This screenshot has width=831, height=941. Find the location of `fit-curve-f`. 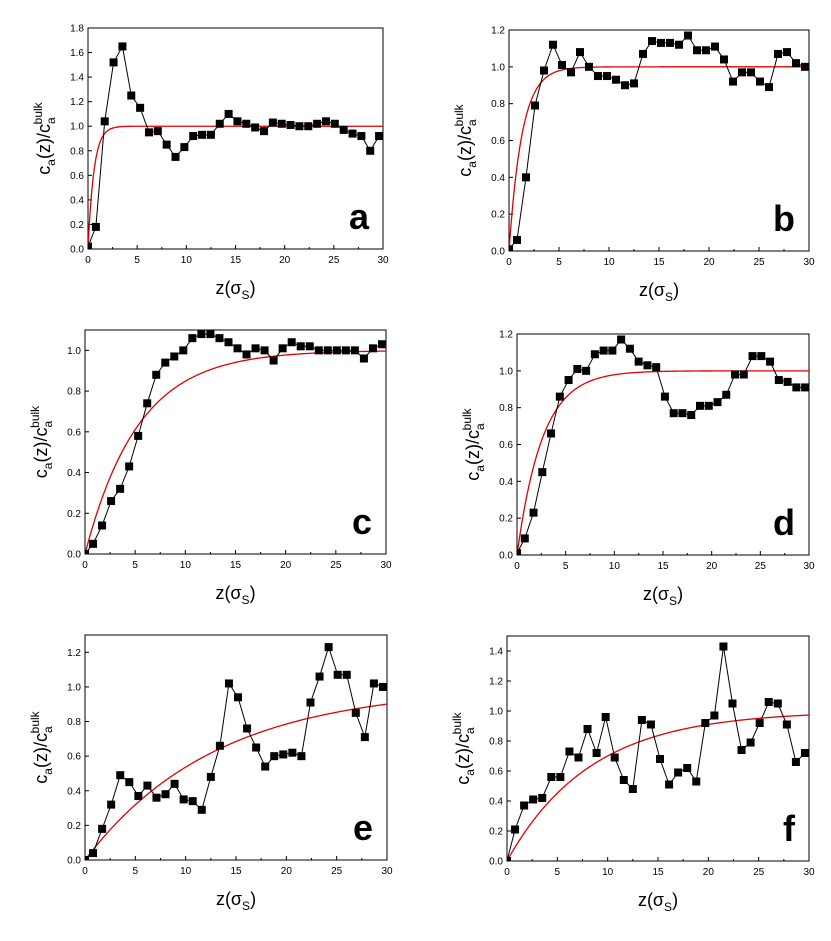

fit-curve-f is located at coordinates (658, 787).